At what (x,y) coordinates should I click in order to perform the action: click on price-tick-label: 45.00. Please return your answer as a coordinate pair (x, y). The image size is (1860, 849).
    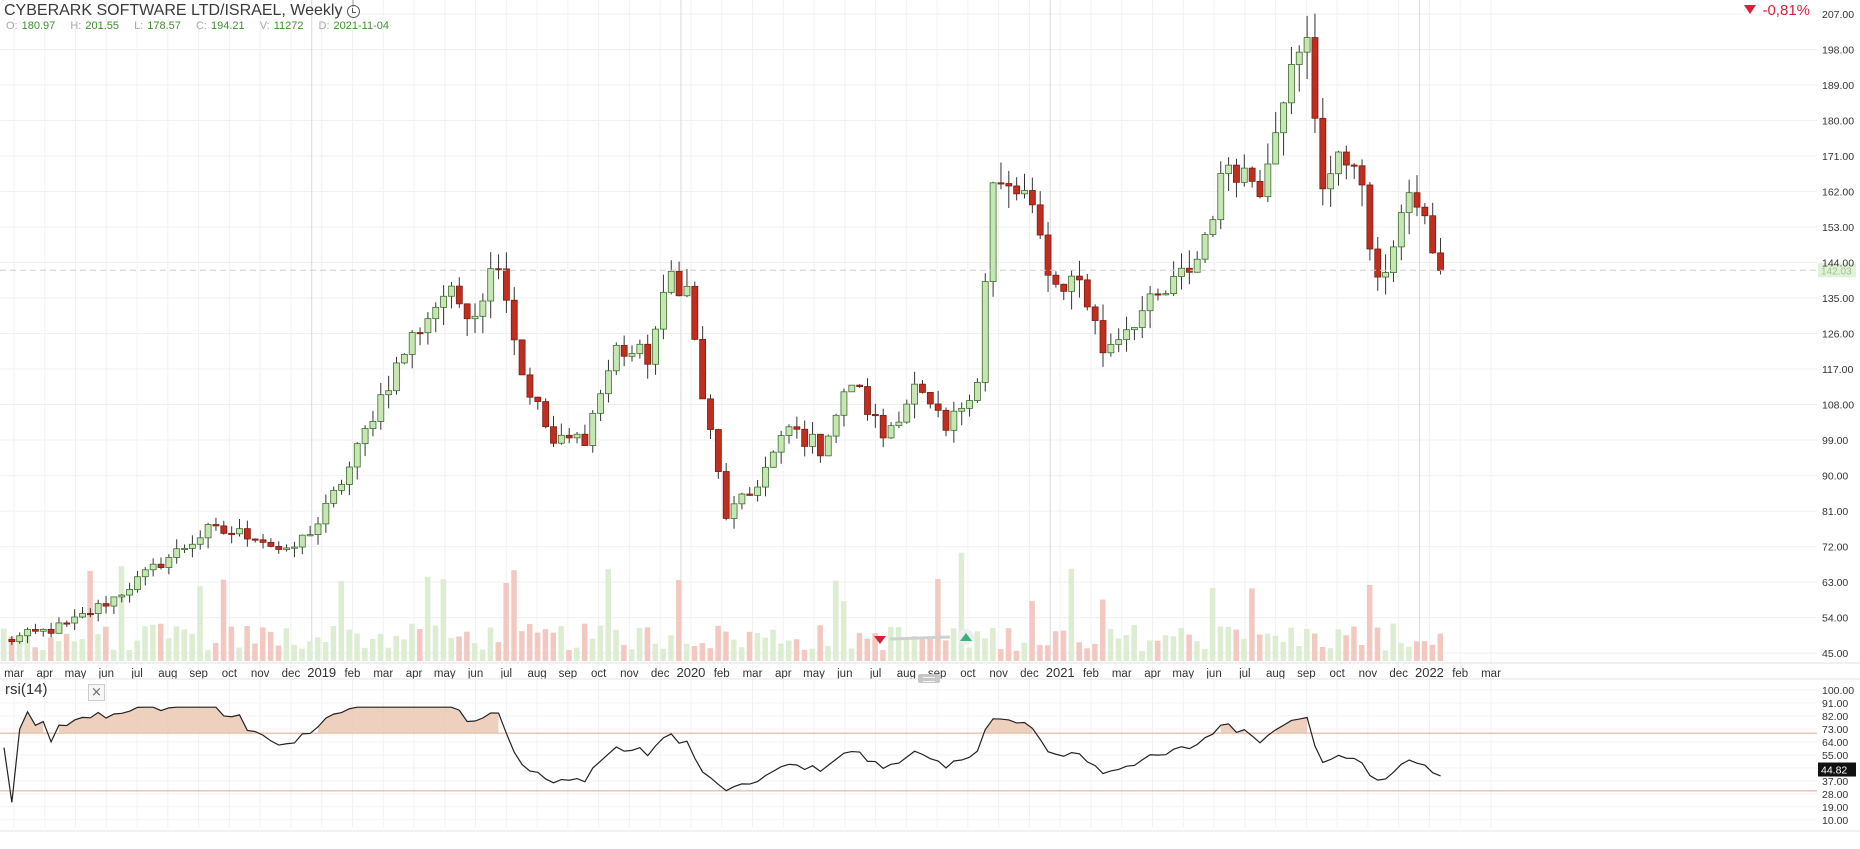
    Looking at the image, I should click on (1835, 654).